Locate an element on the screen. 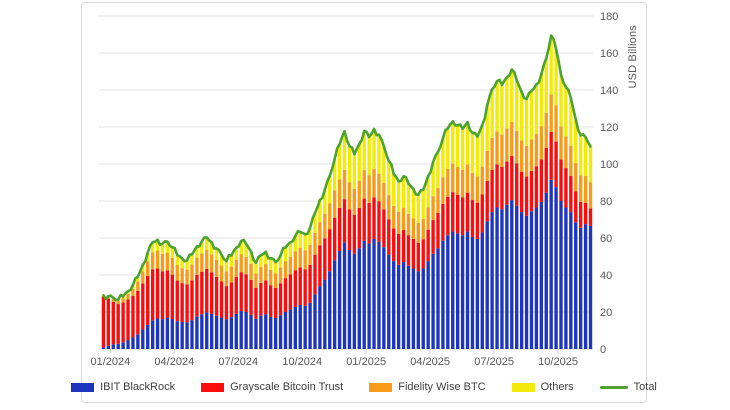  y-tick-label: 60 is located at coordinates (606, 239).